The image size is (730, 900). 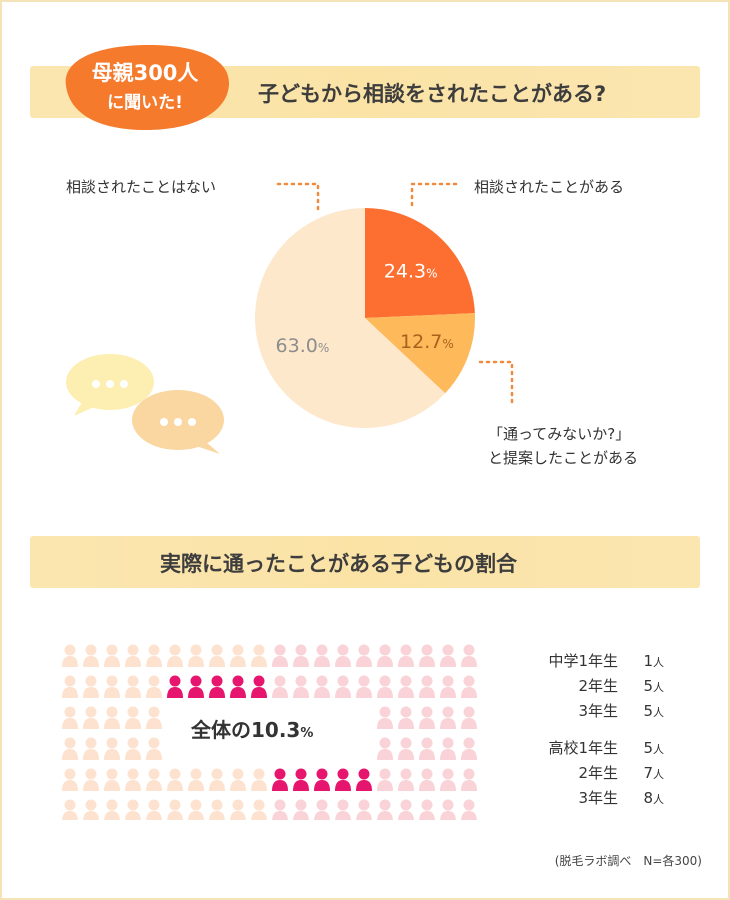 What do you see at coordinates (411, 271) in the screenshot?
I see `slice-value-label: 24.3%` at bounding box center [411, 271].